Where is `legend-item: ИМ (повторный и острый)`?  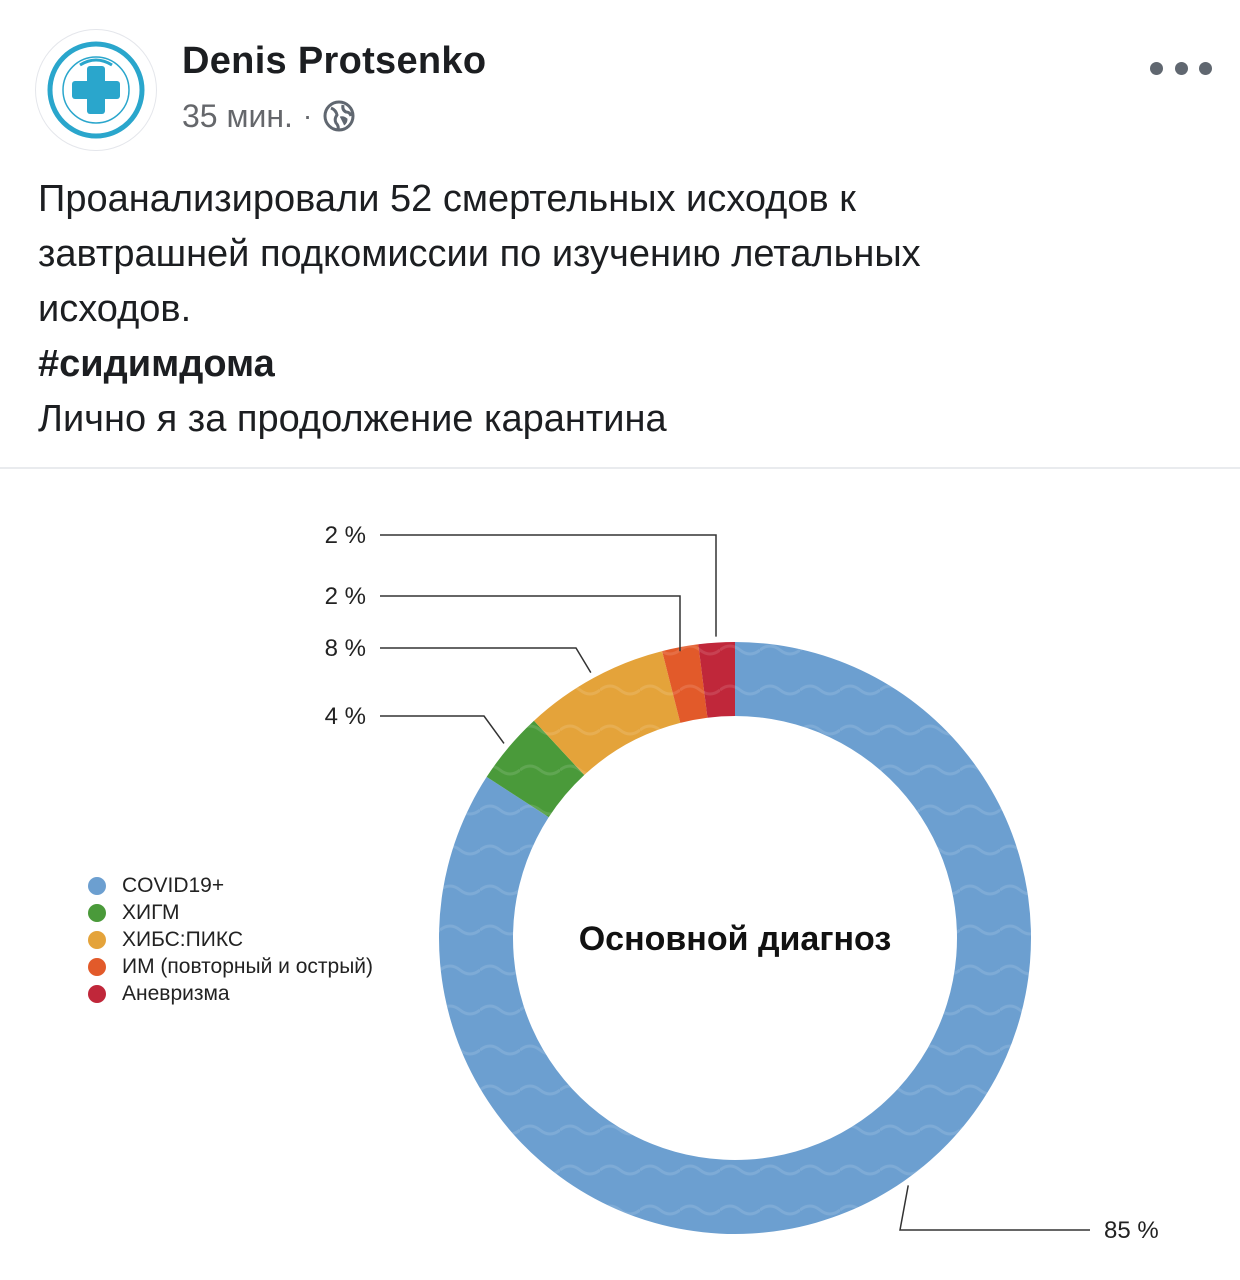 legend-item: ИМ (повторный и острый) is located at coordinates (230, 966).